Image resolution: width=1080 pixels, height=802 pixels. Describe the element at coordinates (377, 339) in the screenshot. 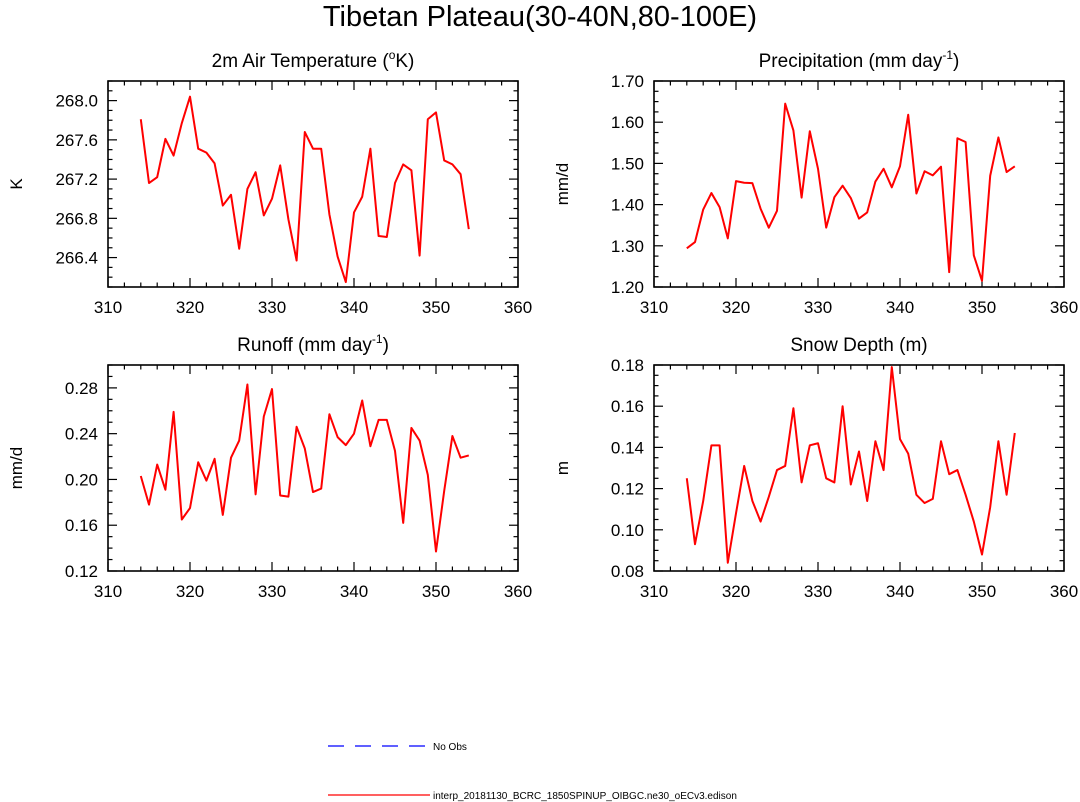

I see `panel-title-superscript: -1` at that location.